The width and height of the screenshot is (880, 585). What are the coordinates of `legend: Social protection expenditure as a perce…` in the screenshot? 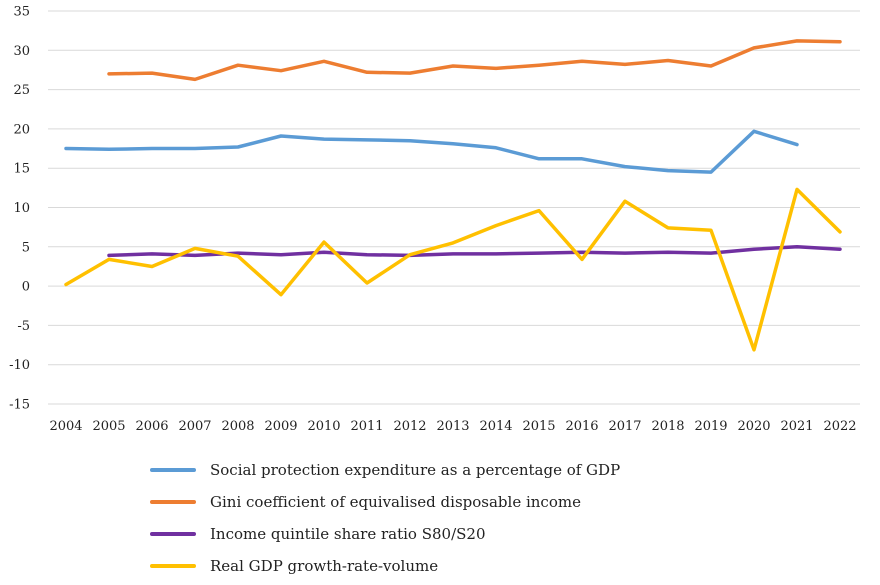 It's located at (385, 518).